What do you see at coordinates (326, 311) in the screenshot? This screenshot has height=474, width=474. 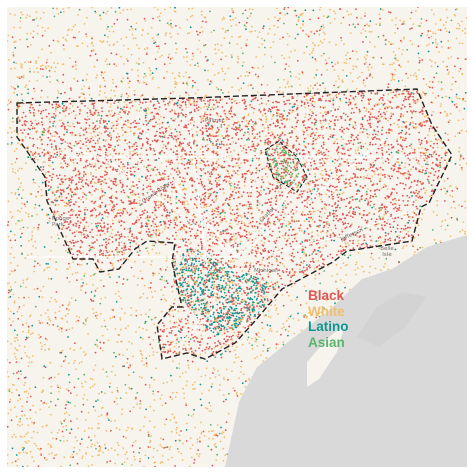 I see `legend-white: White` at bounding box center [326, 311].